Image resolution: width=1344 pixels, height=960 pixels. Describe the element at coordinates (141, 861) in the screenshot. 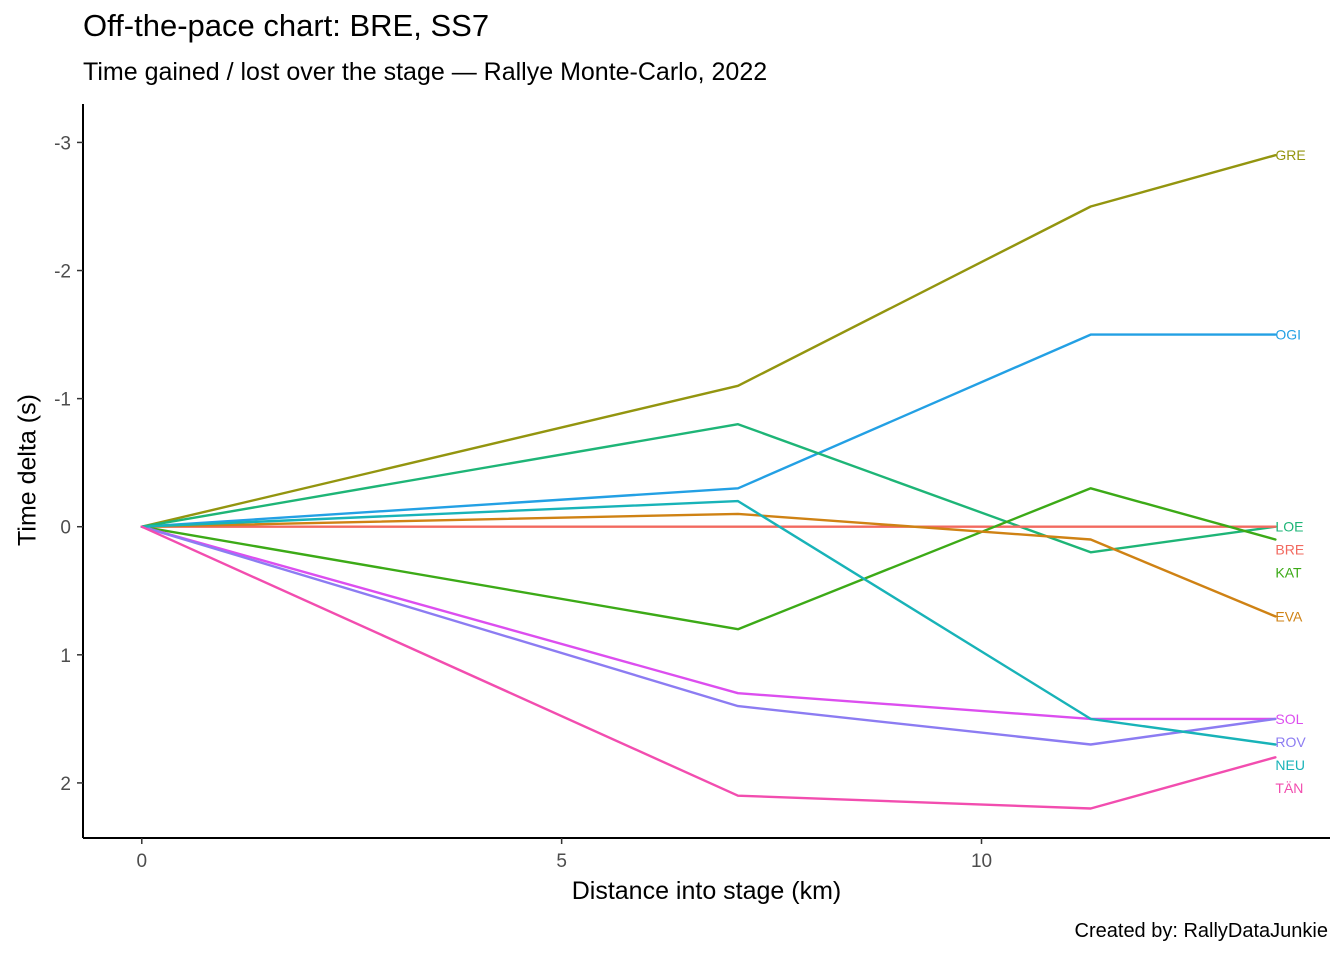

I see `x-tick-label: 0` at that location.